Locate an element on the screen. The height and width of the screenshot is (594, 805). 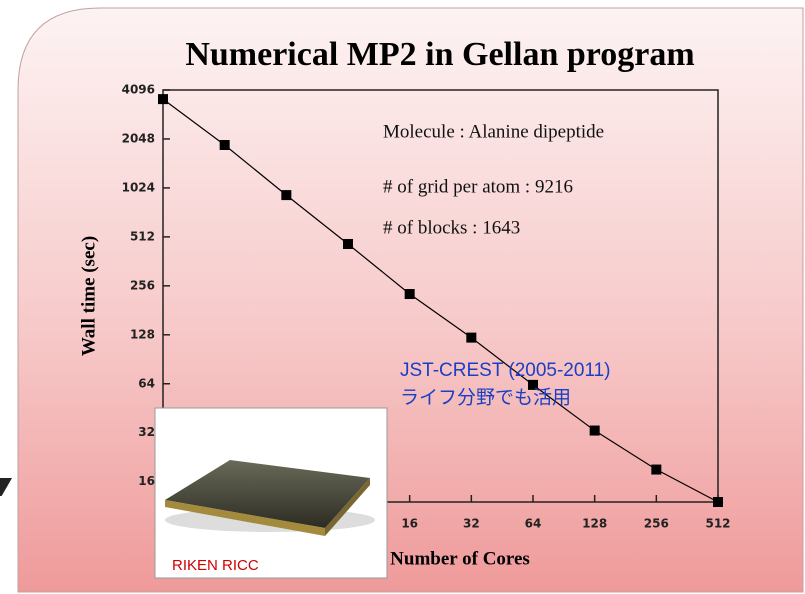
x-tick-label: 128 is located at coordinates (594, 524).